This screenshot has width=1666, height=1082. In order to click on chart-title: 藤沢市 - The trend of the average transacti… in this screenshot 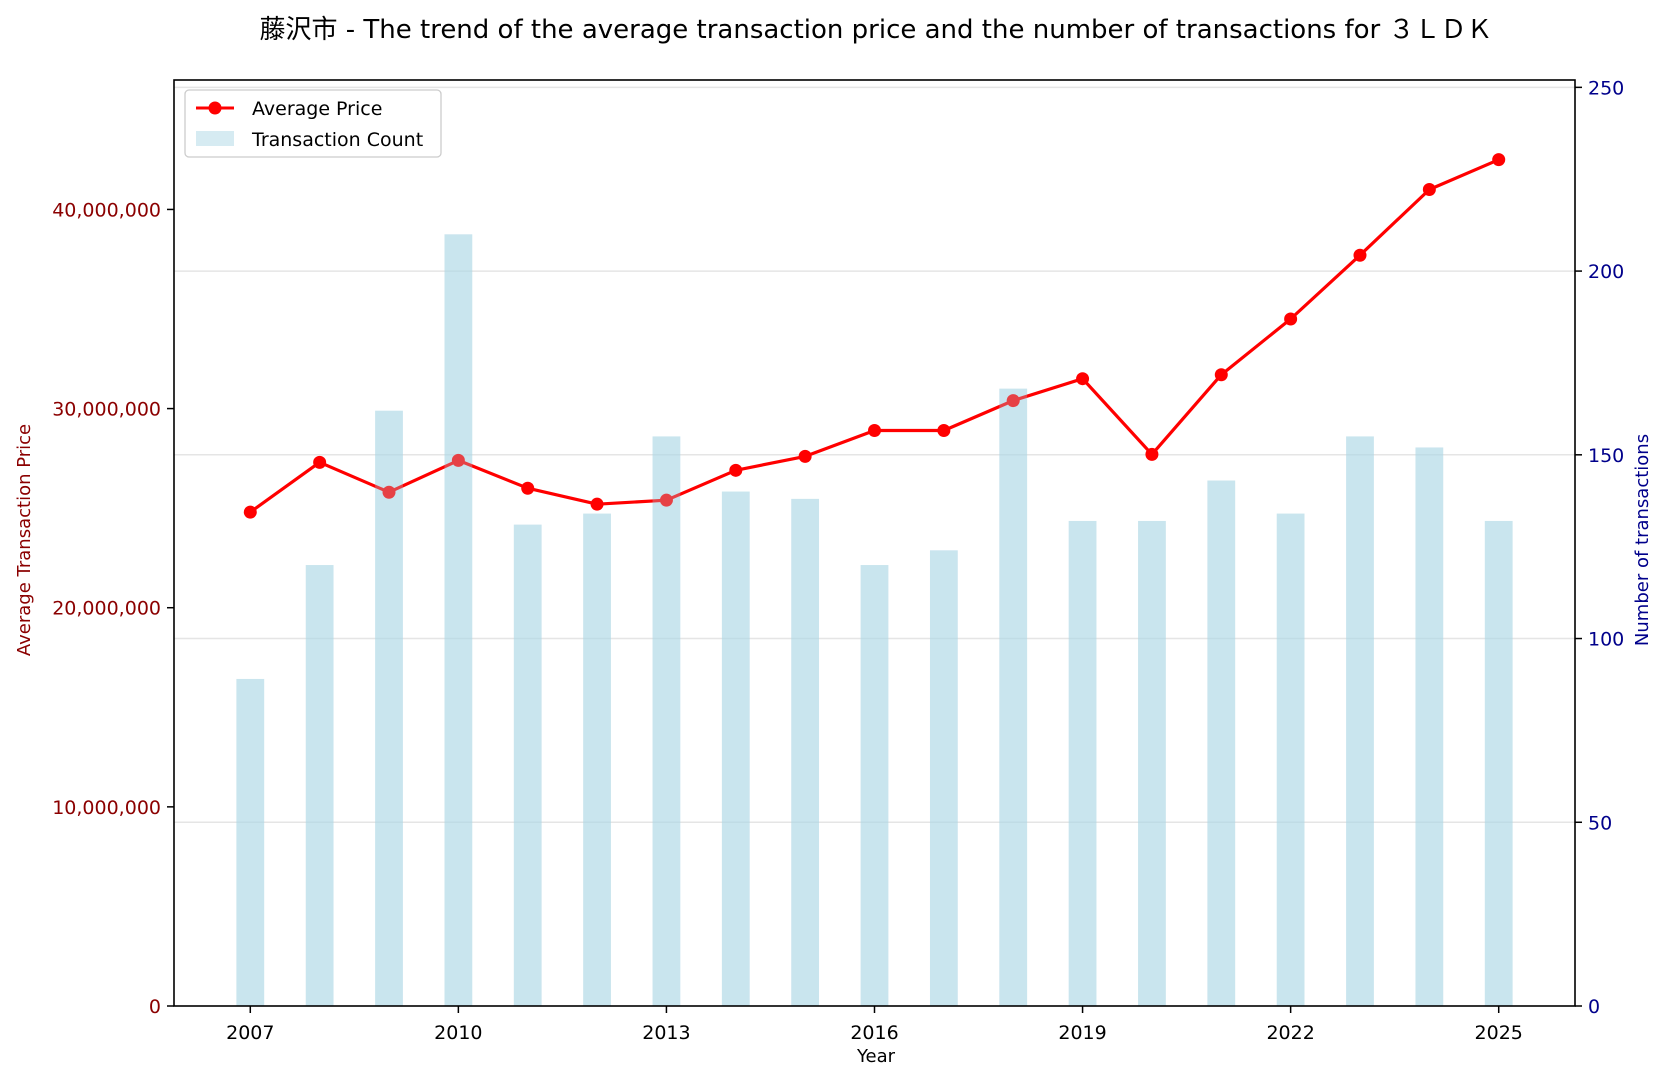, I will do `click(875, 30)`.